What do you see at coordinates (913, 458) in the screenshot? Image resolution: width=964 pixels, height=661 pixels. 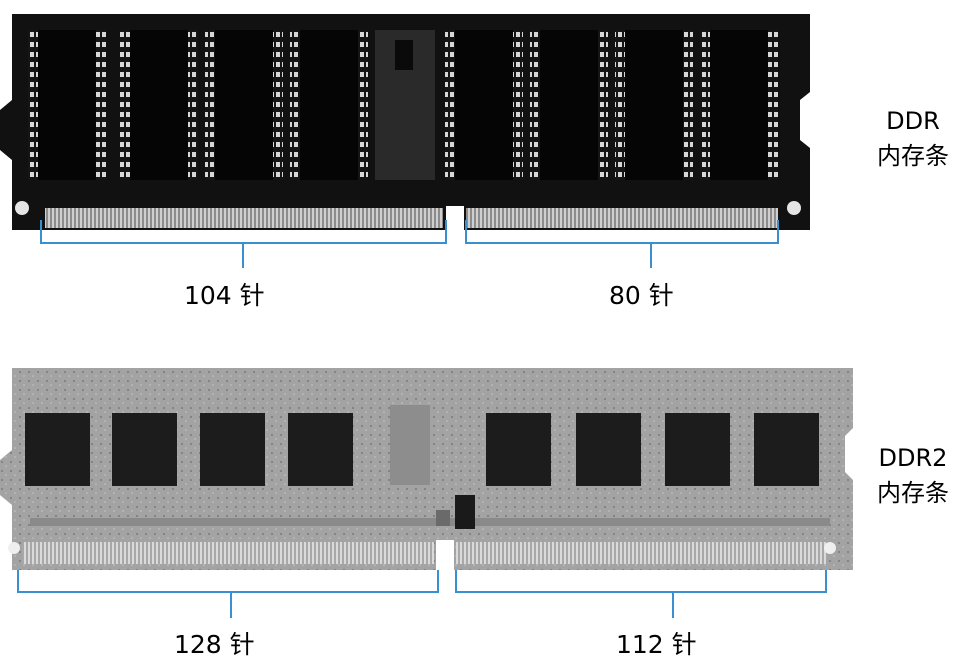 I see `ddr2-type-name: DDR2` at bounding box center [913, 458].